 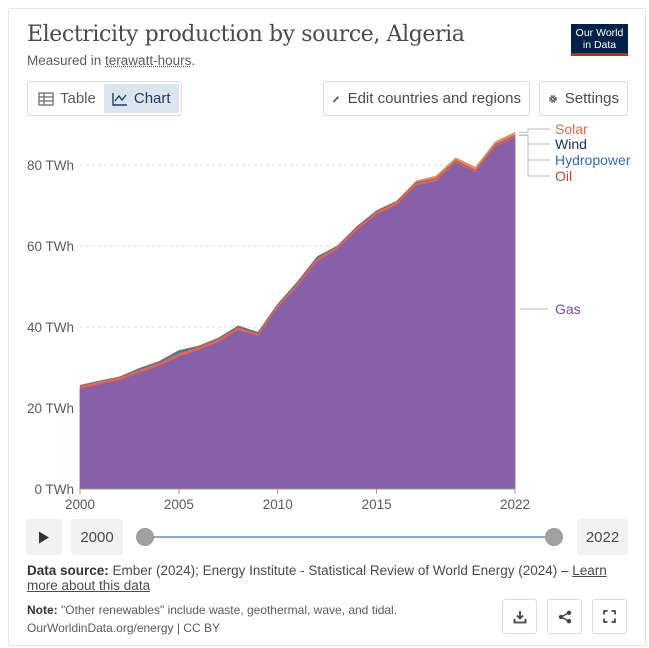 I want to click on subtitle-prefix: Measured in, so click(x=66, y=60).